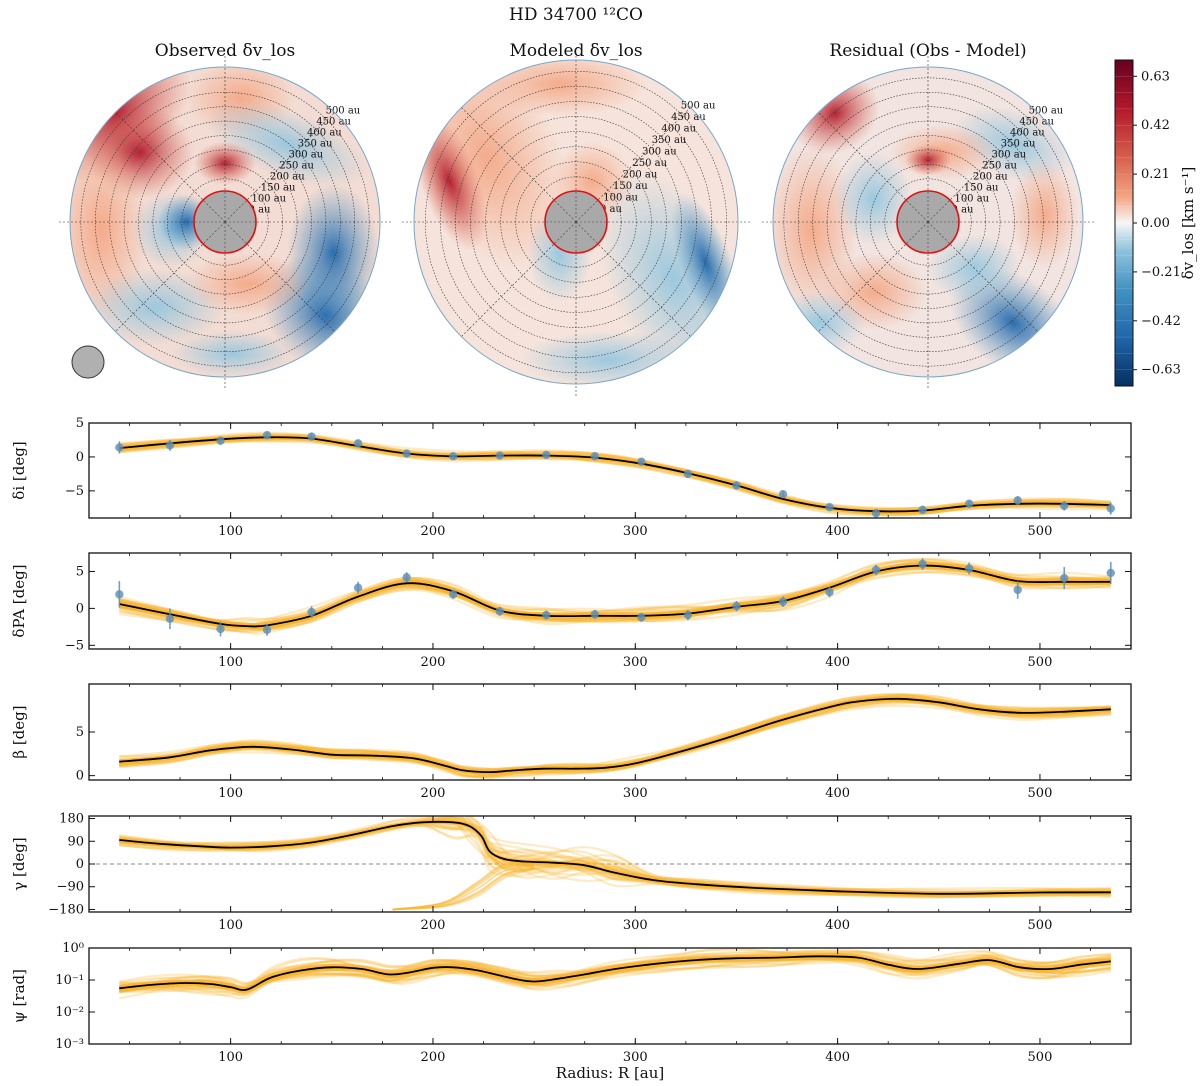  Describe the element at coordinates (69, 1012) in the screenshot. I see `y-tick-label: 10⁻²` at that location.